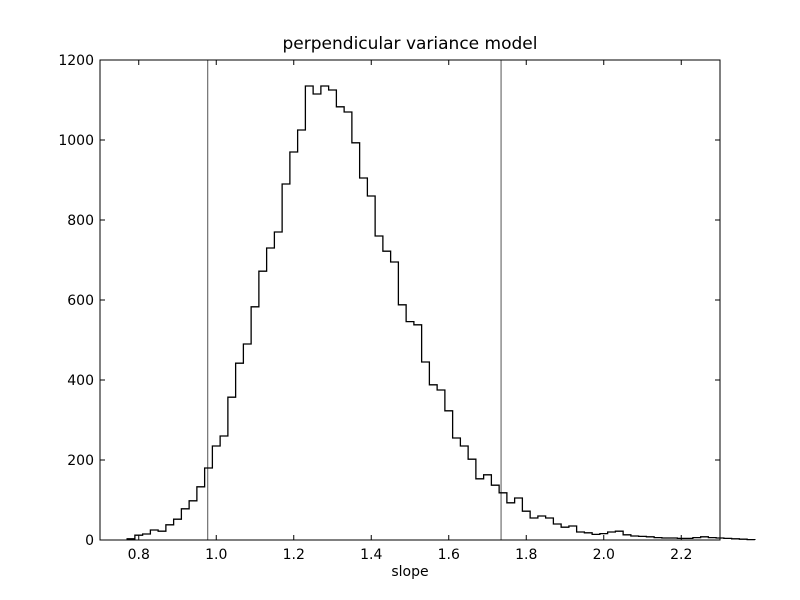 This screenshot has width=800, height=600. Describe the element at coordinates (526, 555) in the screenshot. I see `x-tick-label: 1.8` at that location.